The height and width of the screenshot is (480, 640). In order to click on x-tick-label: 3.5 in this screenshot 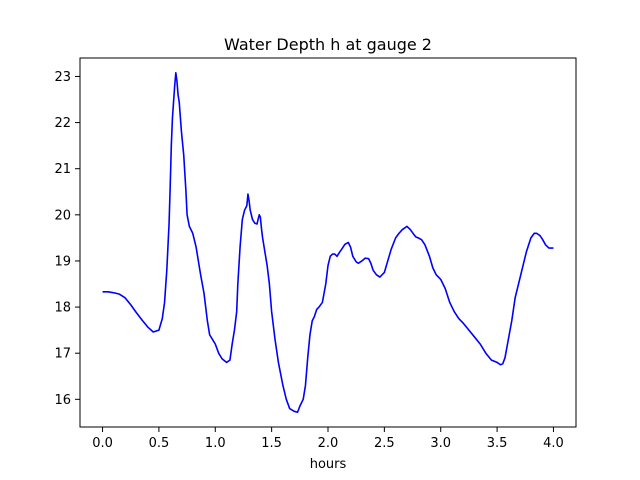, I will do `click(497, 443)`.